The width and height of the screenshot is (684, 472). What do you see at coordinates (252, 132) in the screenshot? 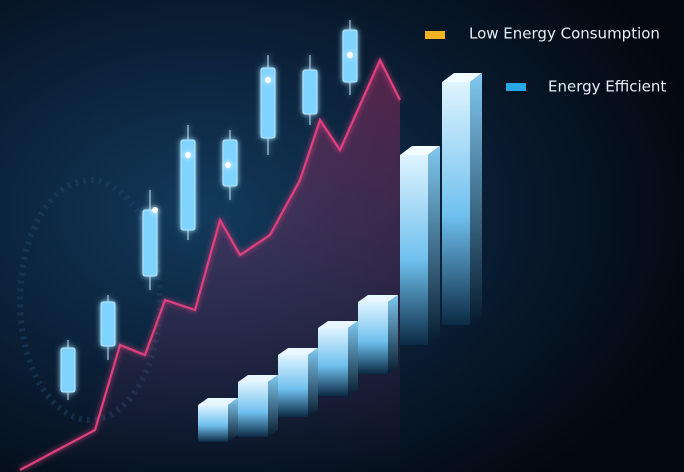
I see `sparkles` at bounding box center [252, 132].